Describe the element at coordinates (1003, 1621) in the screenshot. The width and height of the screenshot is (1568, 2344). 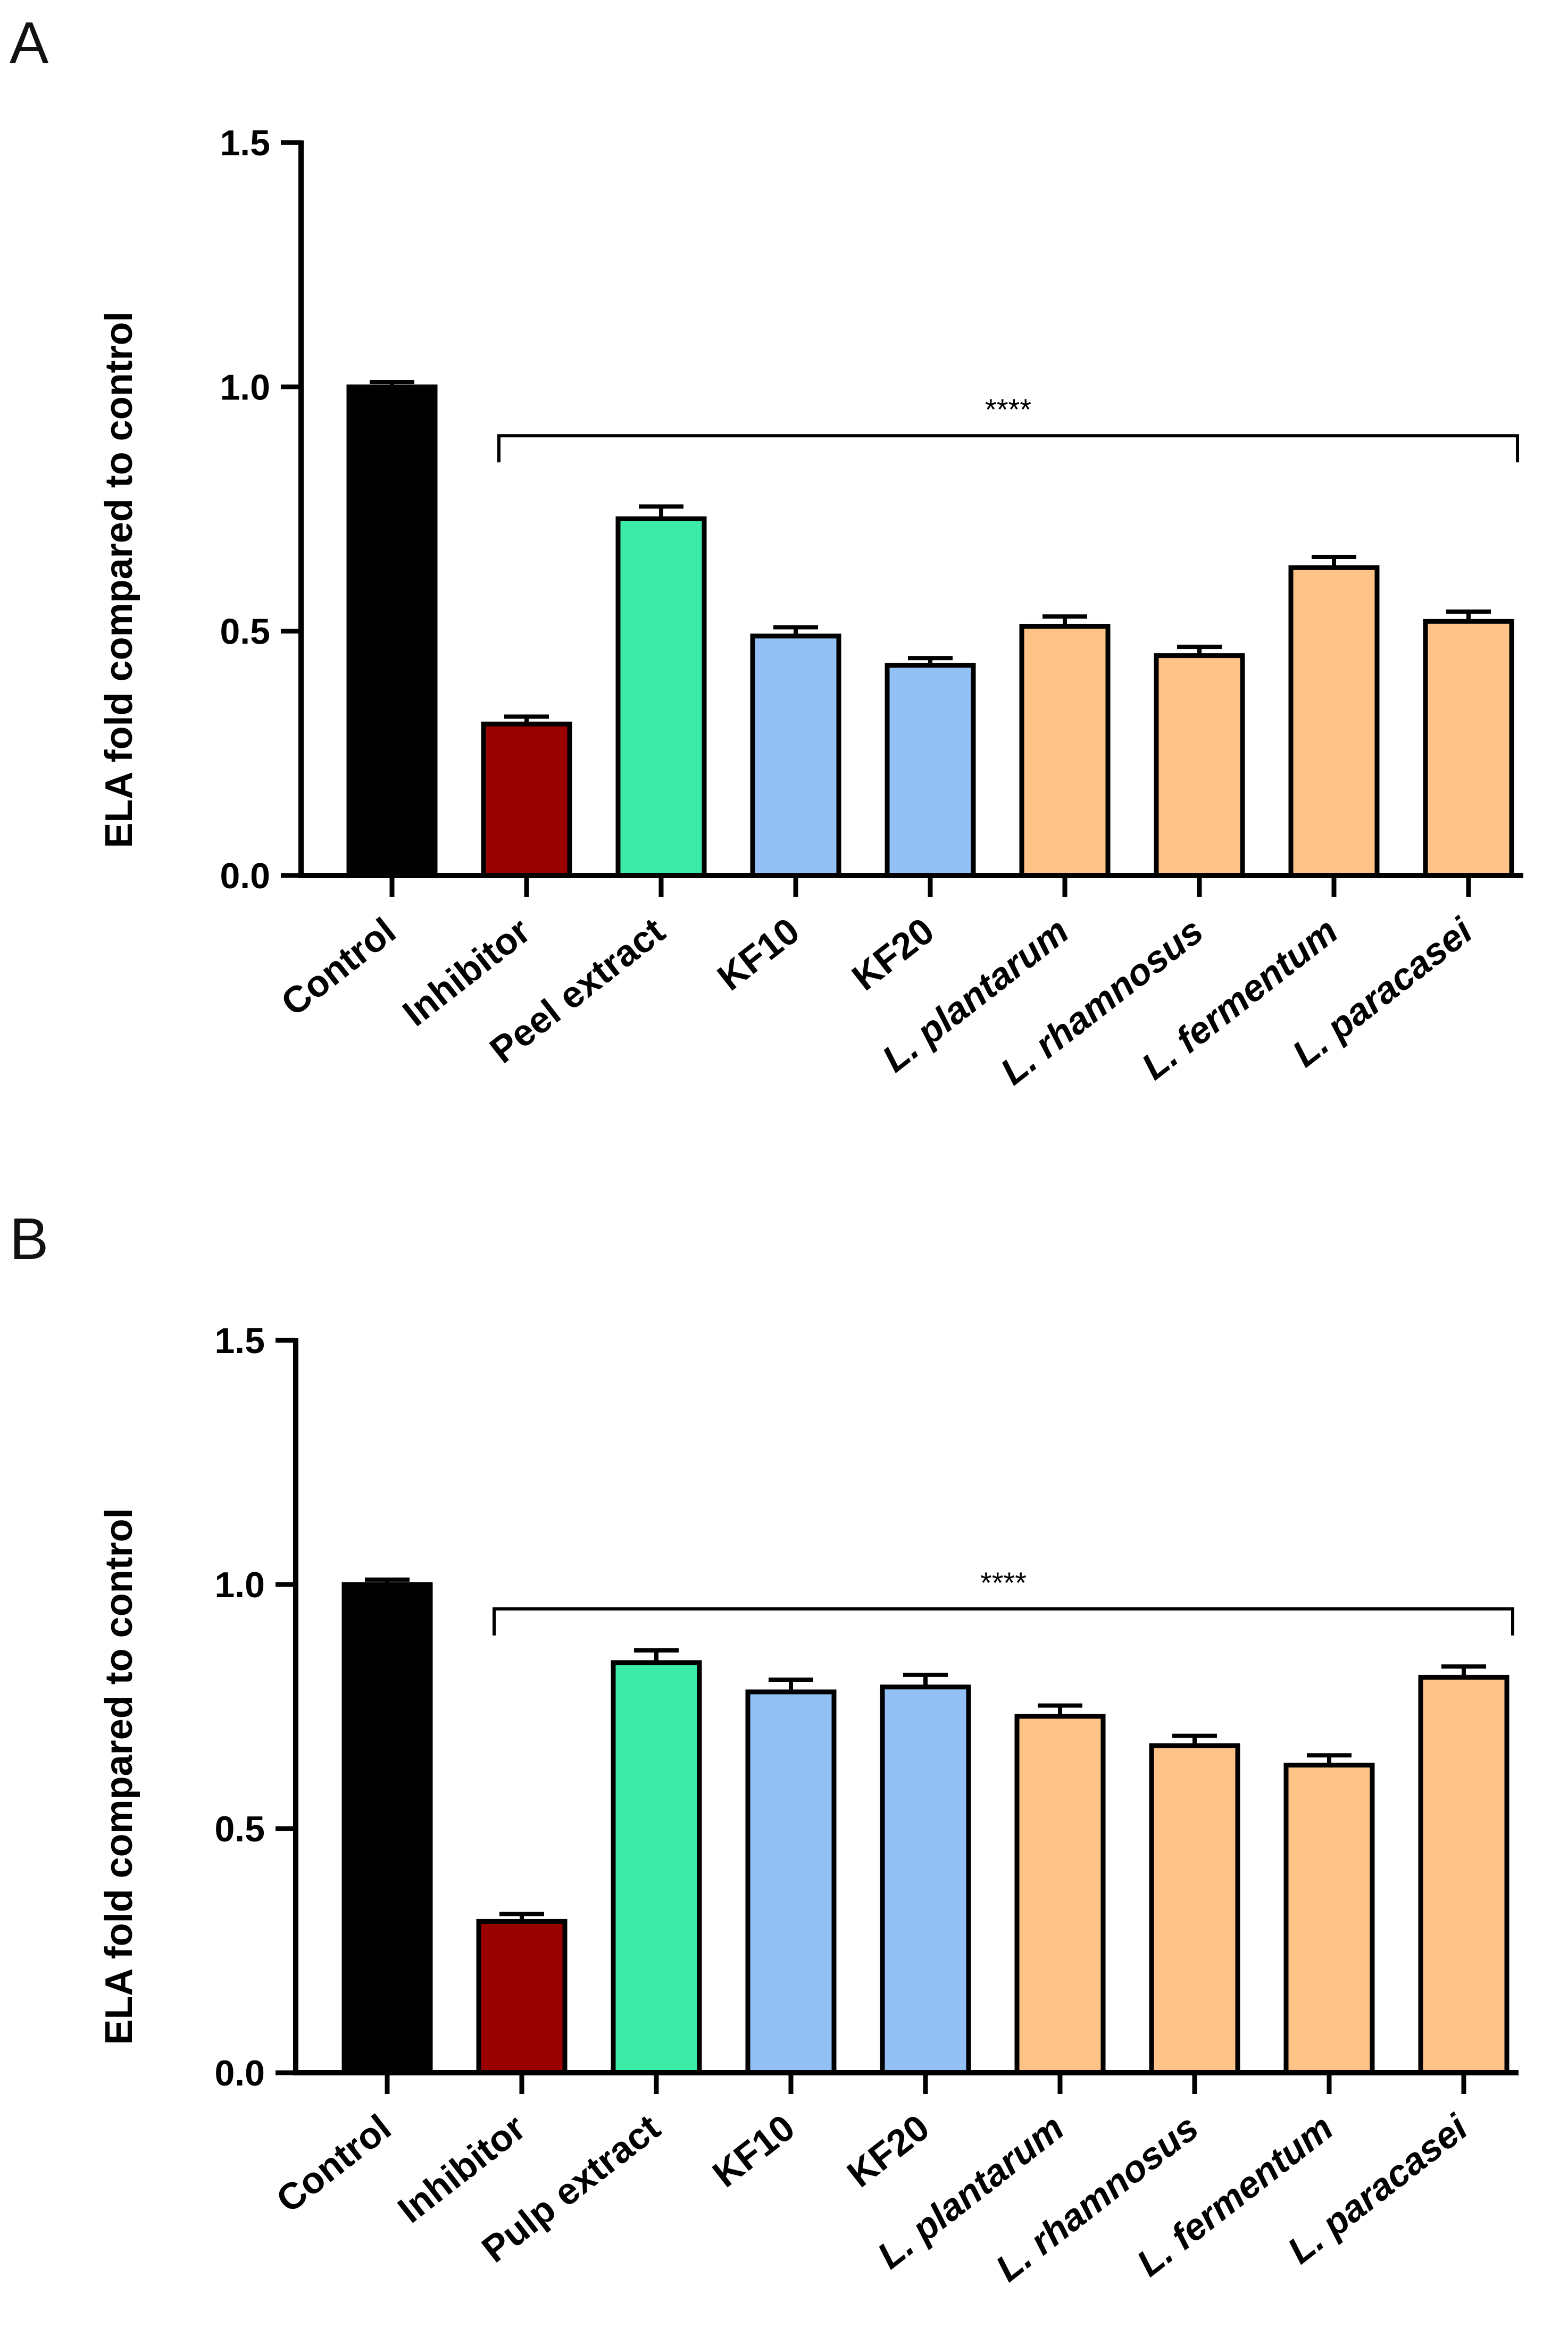
I see `significance-bracket-b` at that location.